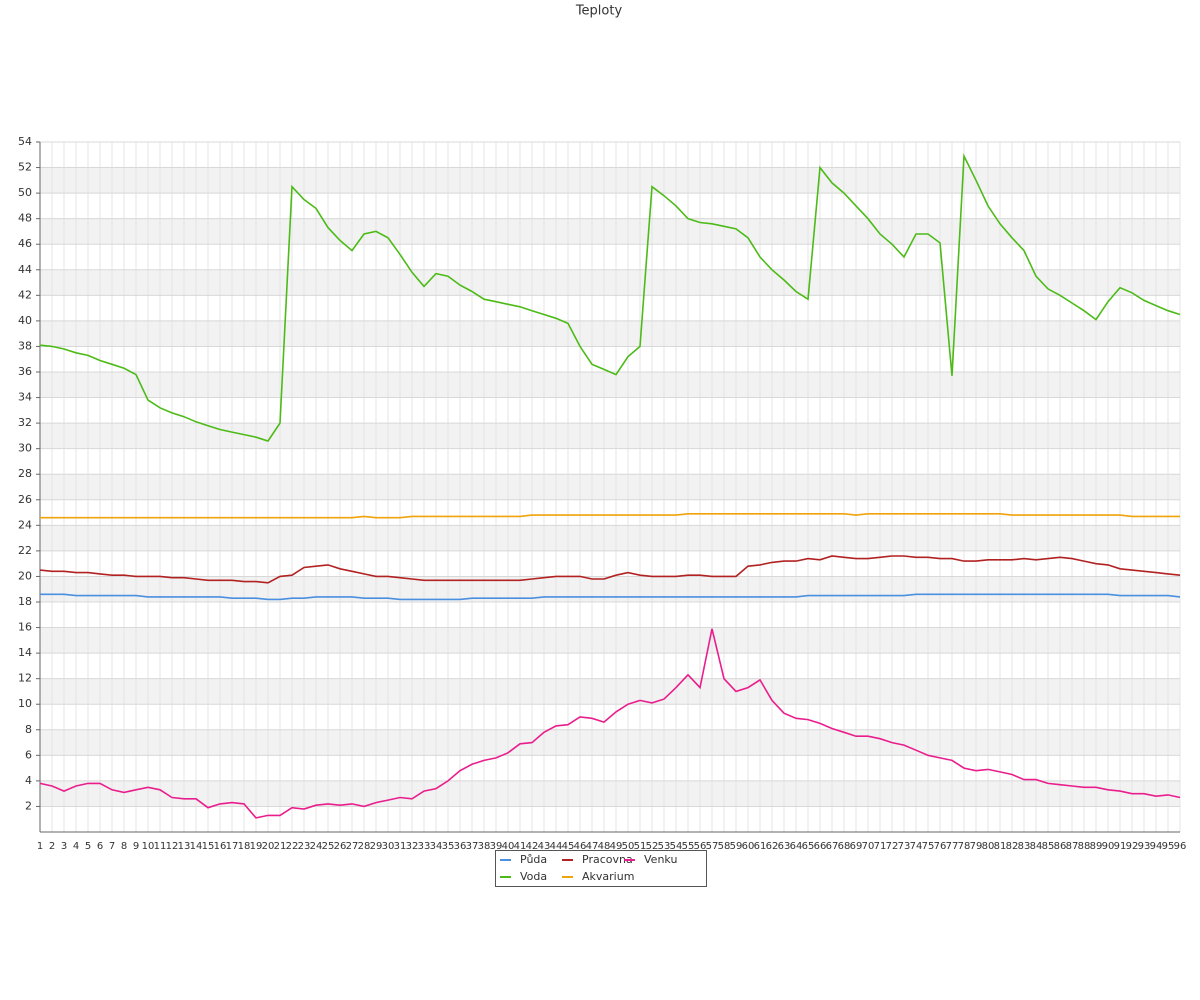  Describe the element at coordinates (736, 846) in the screenshot. I see `x-tick-label: 59` at that location.